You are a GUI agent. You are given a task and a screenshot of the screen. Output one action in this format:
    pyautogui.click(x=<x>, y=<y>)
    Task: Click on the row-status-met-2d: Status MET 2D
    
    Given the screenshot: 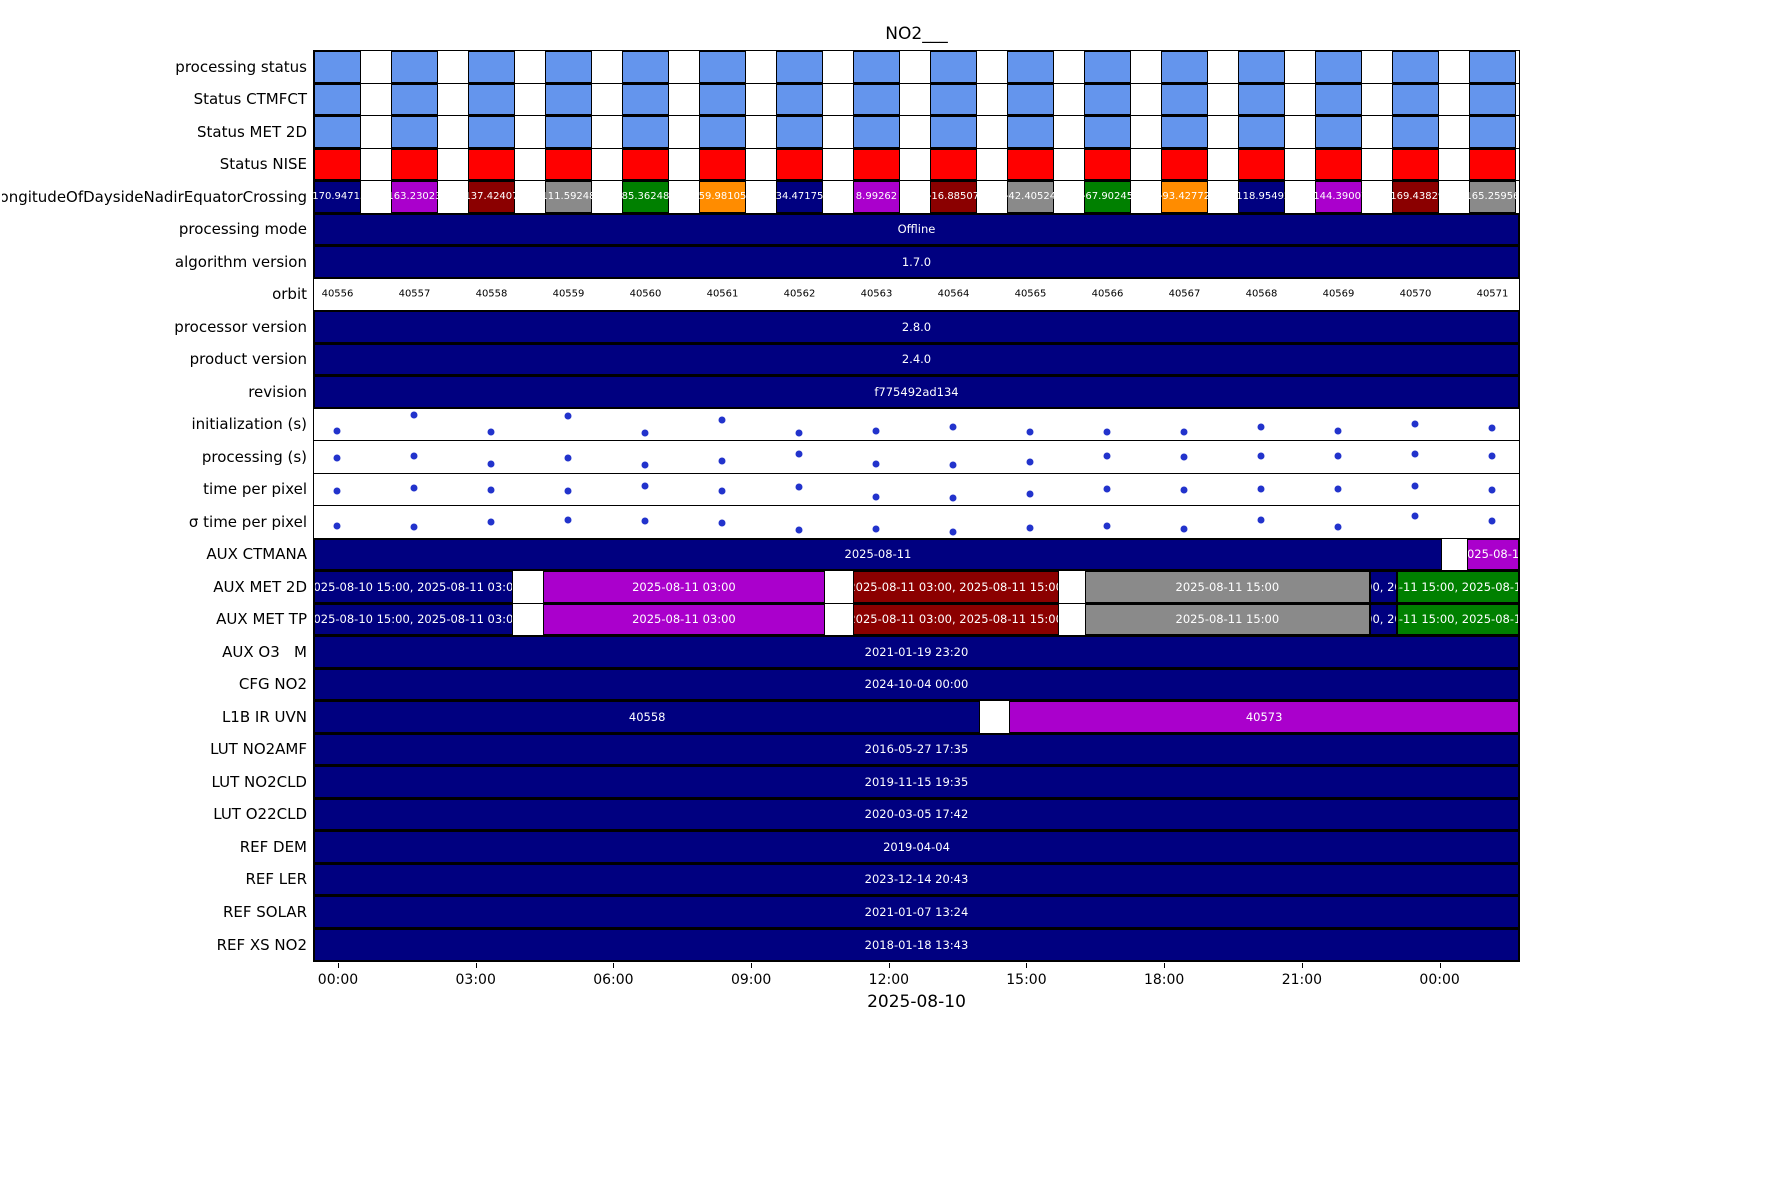 What is the action you would take?
    pyautogui.click(x=858, y=132)
    